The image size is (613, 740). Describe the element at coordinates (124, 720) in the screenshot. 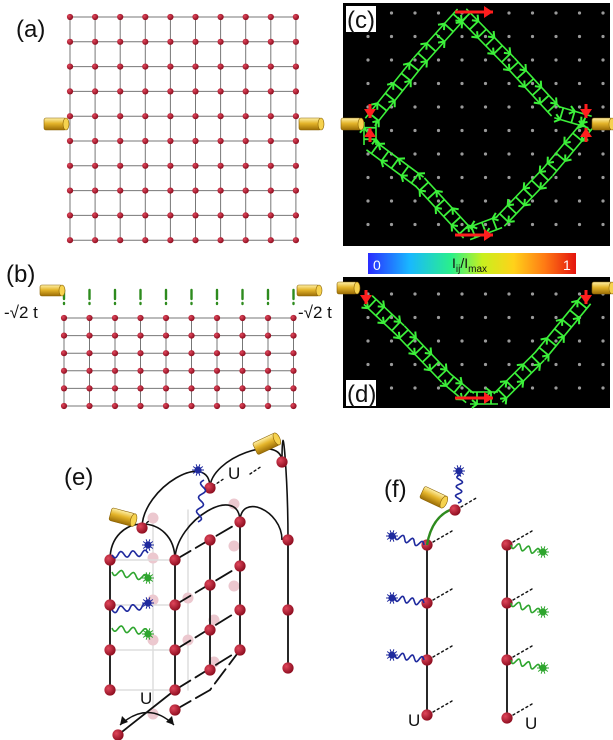

I see `interaction-arrow` at that location.